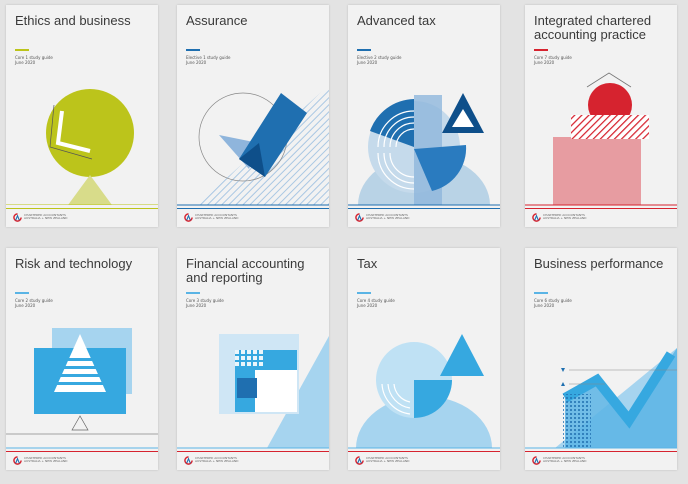 This screenshot has height=484, width=688. What do you see at coordinates (205, 300) in the screenshot?
I see `card-subtitle: Core 3 study guide` at bounding box center [205, 300].